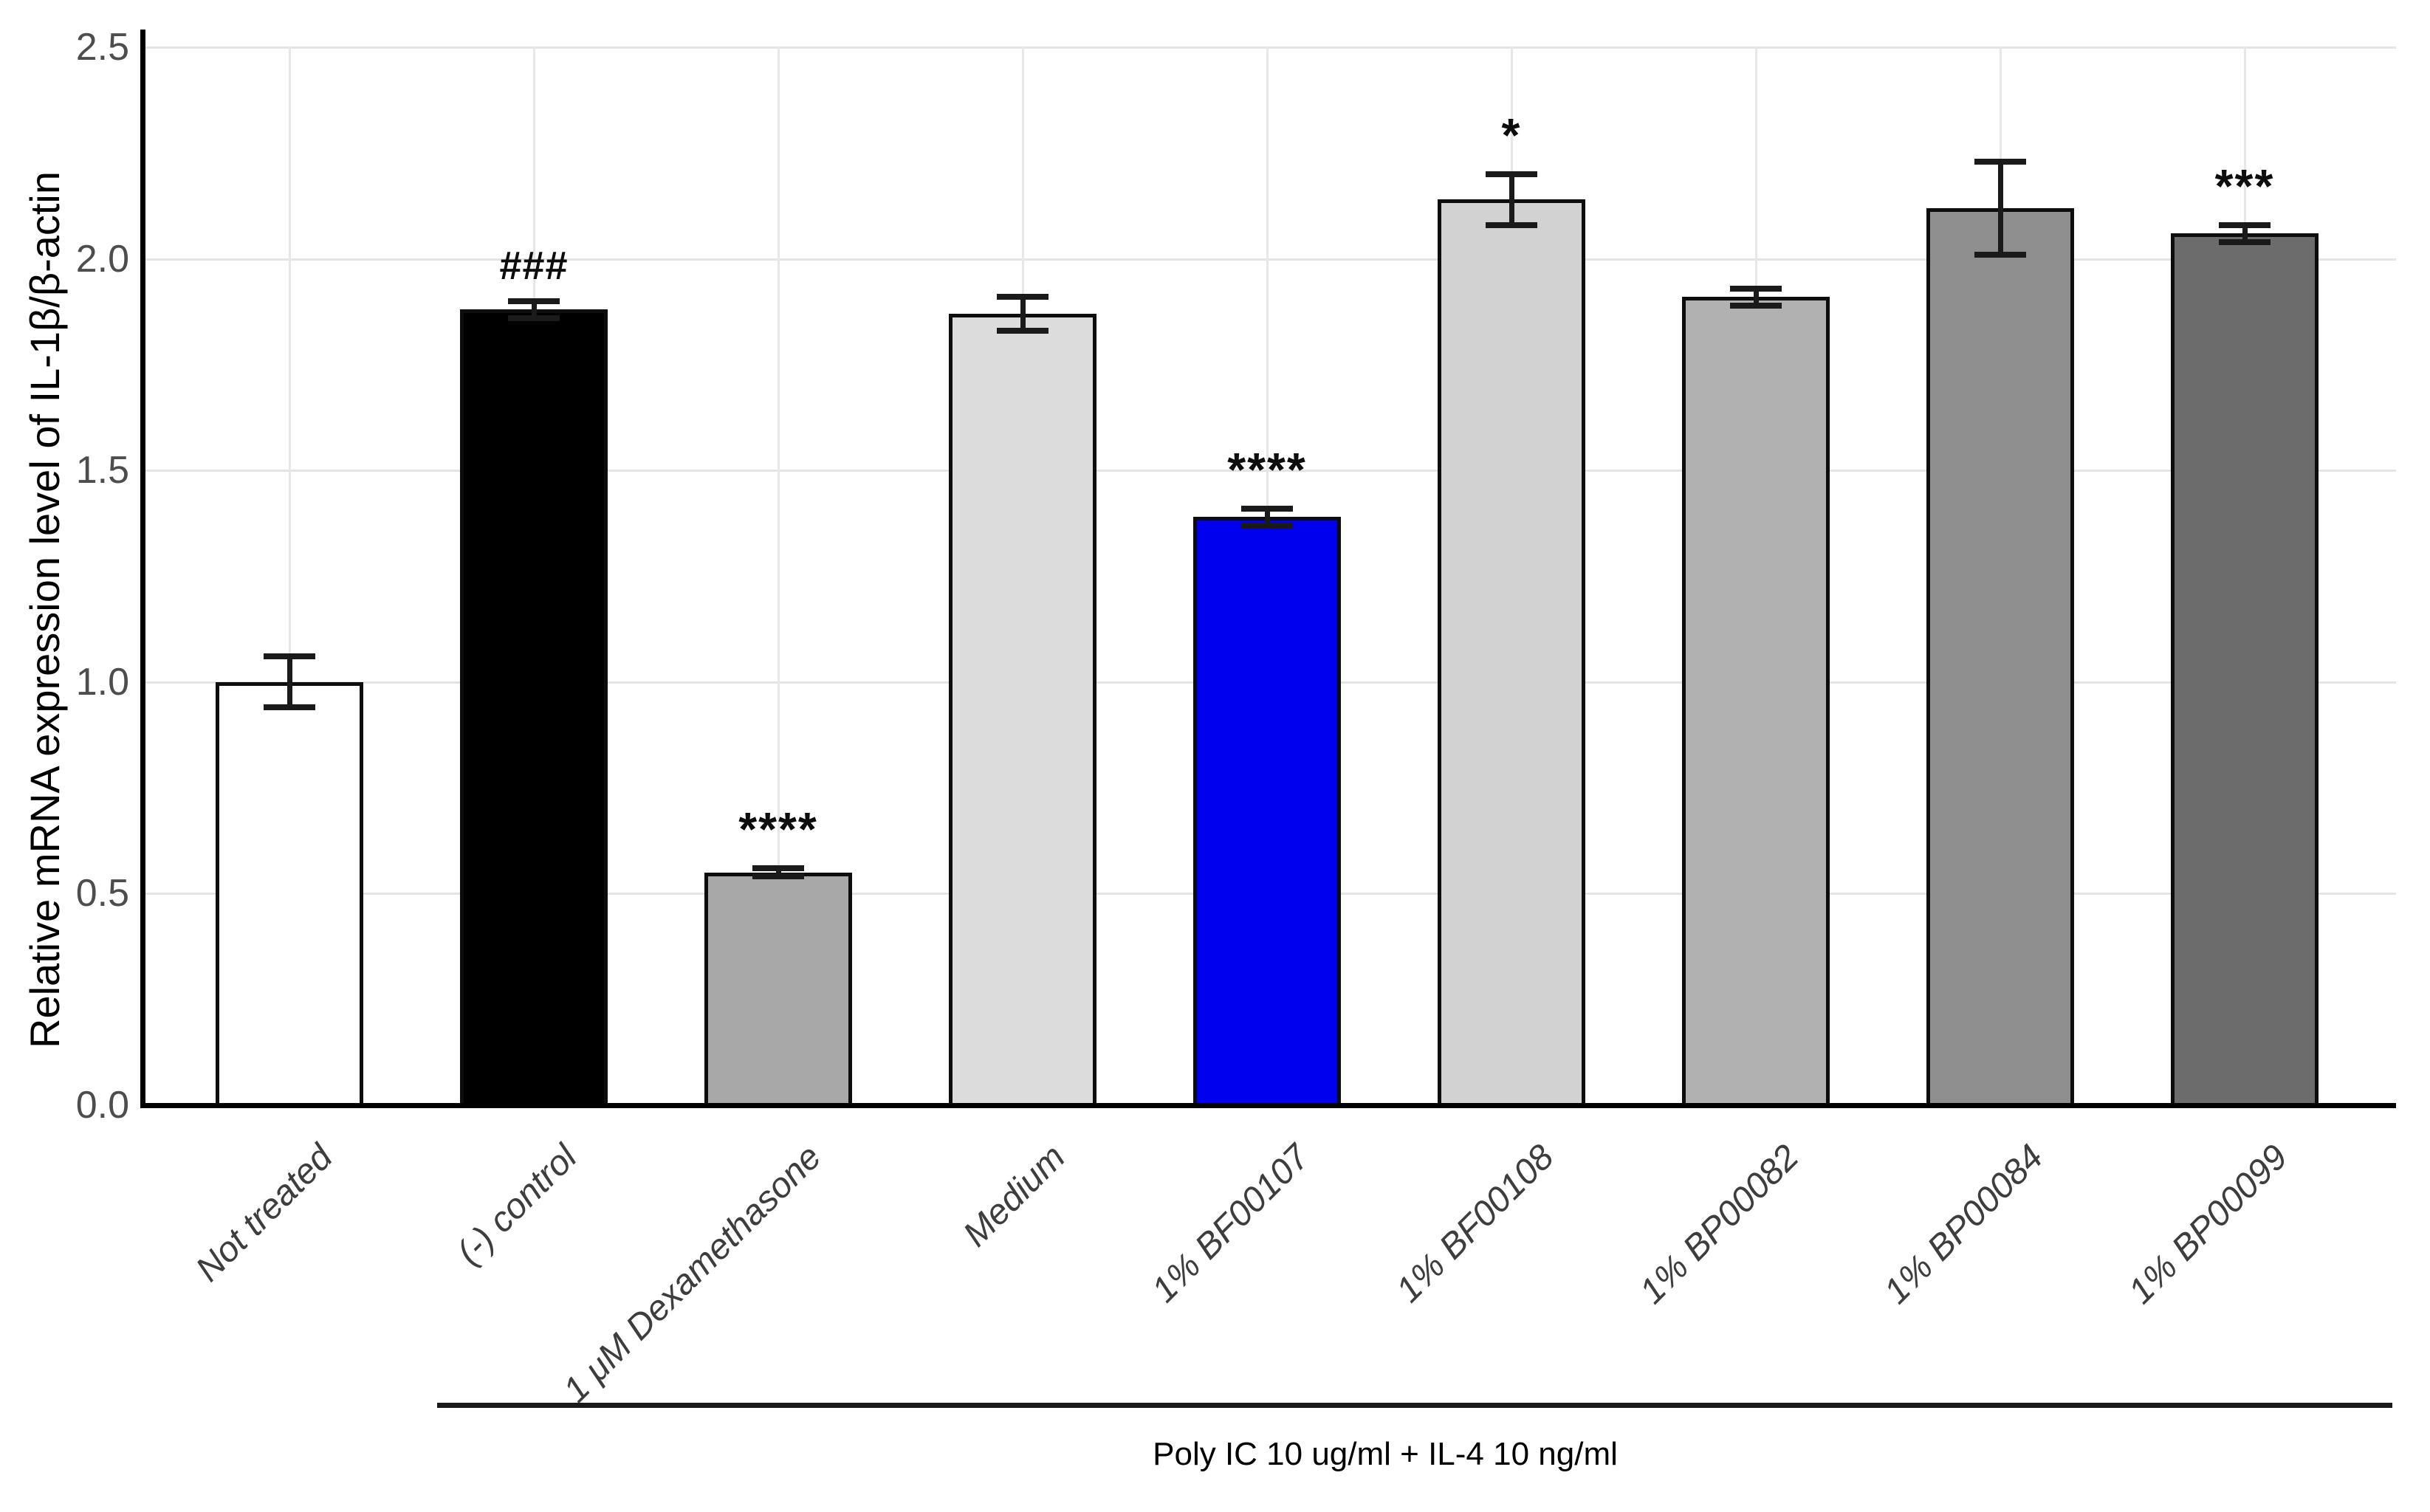 This screenshot has height=1512, width=2430. What do you see at coordinates (2244, 186) in the screenshot?
I see `significance-mark: ***` at bounding box center [2244, 186].